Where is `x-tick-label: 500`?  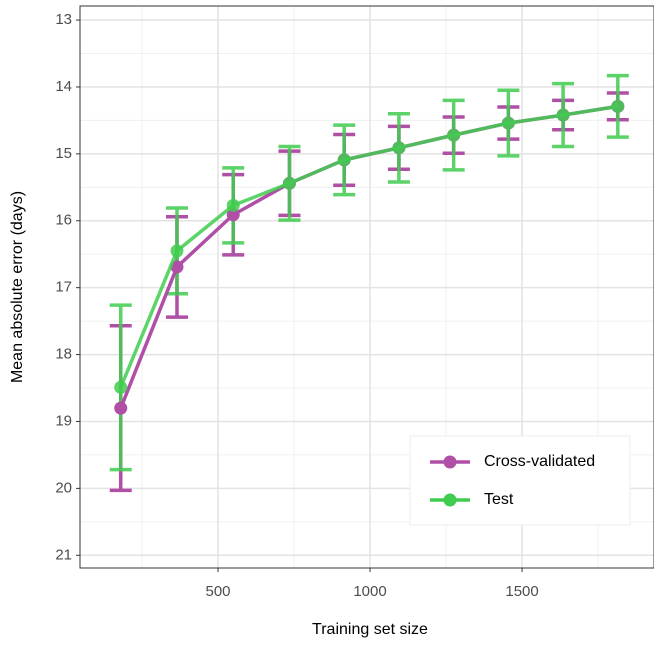
x-tick-label: 500 is located at coordinates (218, 591).